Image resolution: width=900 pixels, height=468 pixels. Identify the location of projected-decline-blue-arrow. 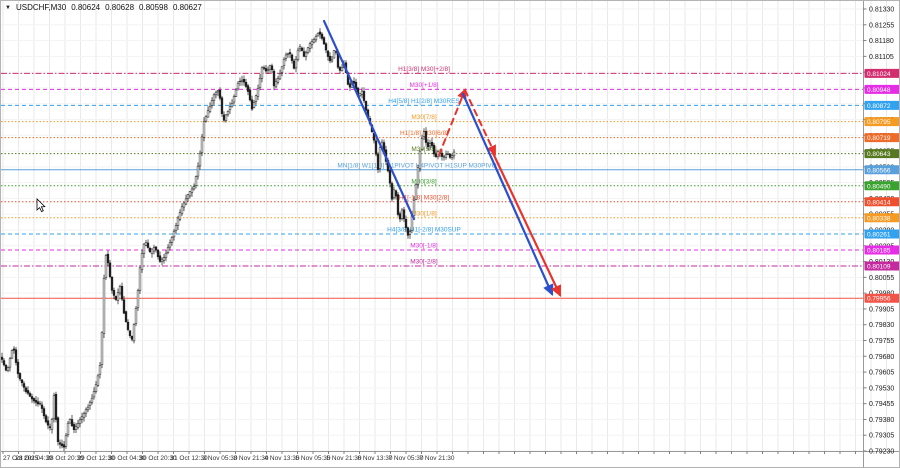
(507, 194).